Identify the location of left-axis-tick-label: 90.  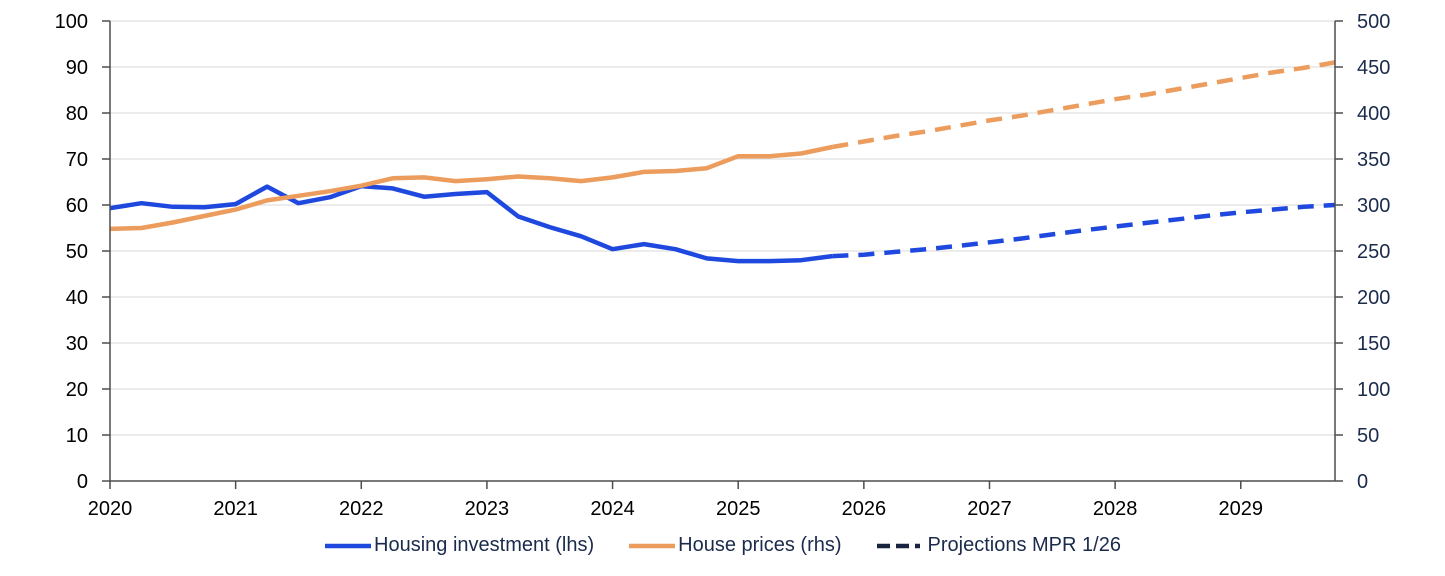
(77, 68).